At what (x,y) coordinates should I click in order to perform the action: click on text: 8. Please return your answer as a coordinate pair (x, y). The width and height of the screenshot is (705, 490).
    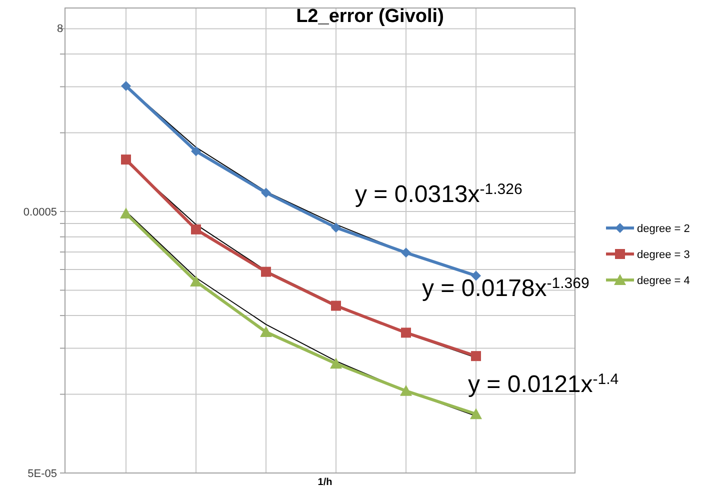
    Looking at the image, I should click on (60, 29).